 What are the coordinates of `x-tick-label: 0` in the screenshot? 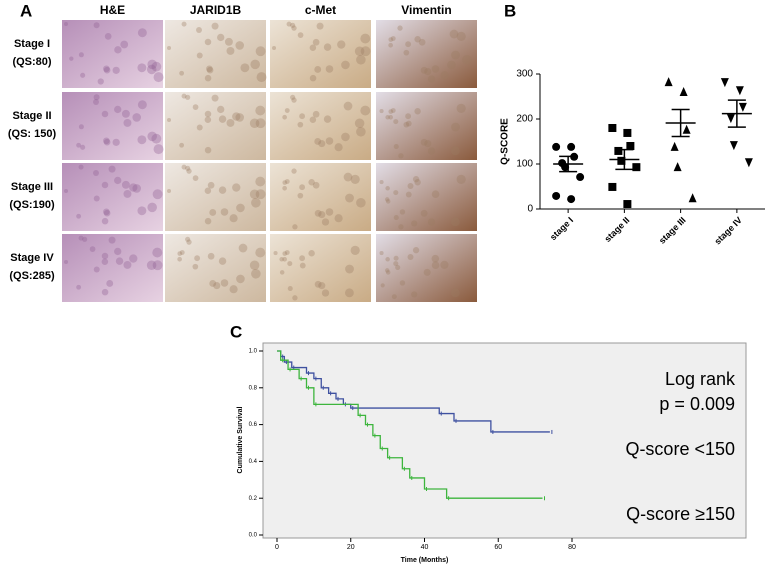 It's located at (277, 547).